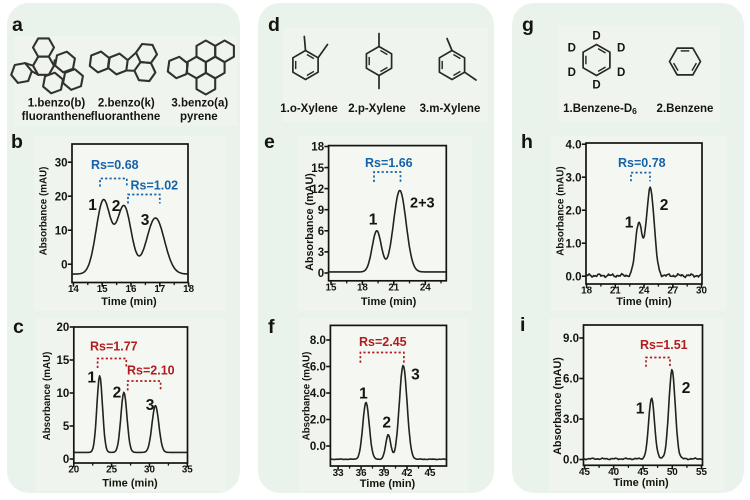  What do you see at coordinates (73, 470) in the screenshot?
I see `svg-text: 20` at bounding box center [73, 470].